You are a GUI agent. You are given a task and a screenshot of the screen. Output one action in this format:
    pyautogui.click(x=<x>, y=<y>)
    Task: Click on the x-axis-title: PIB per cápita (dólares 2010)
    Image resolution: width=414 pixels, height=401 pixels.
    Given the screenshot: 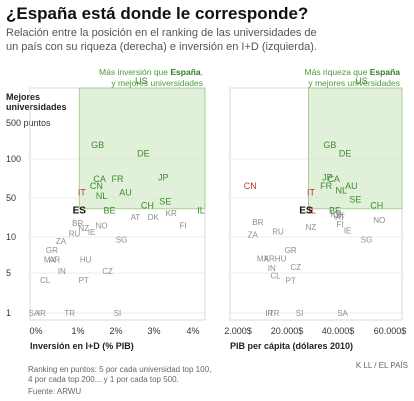 What is the action you would take?
    pyautogui.click(x=291, y=346)
    